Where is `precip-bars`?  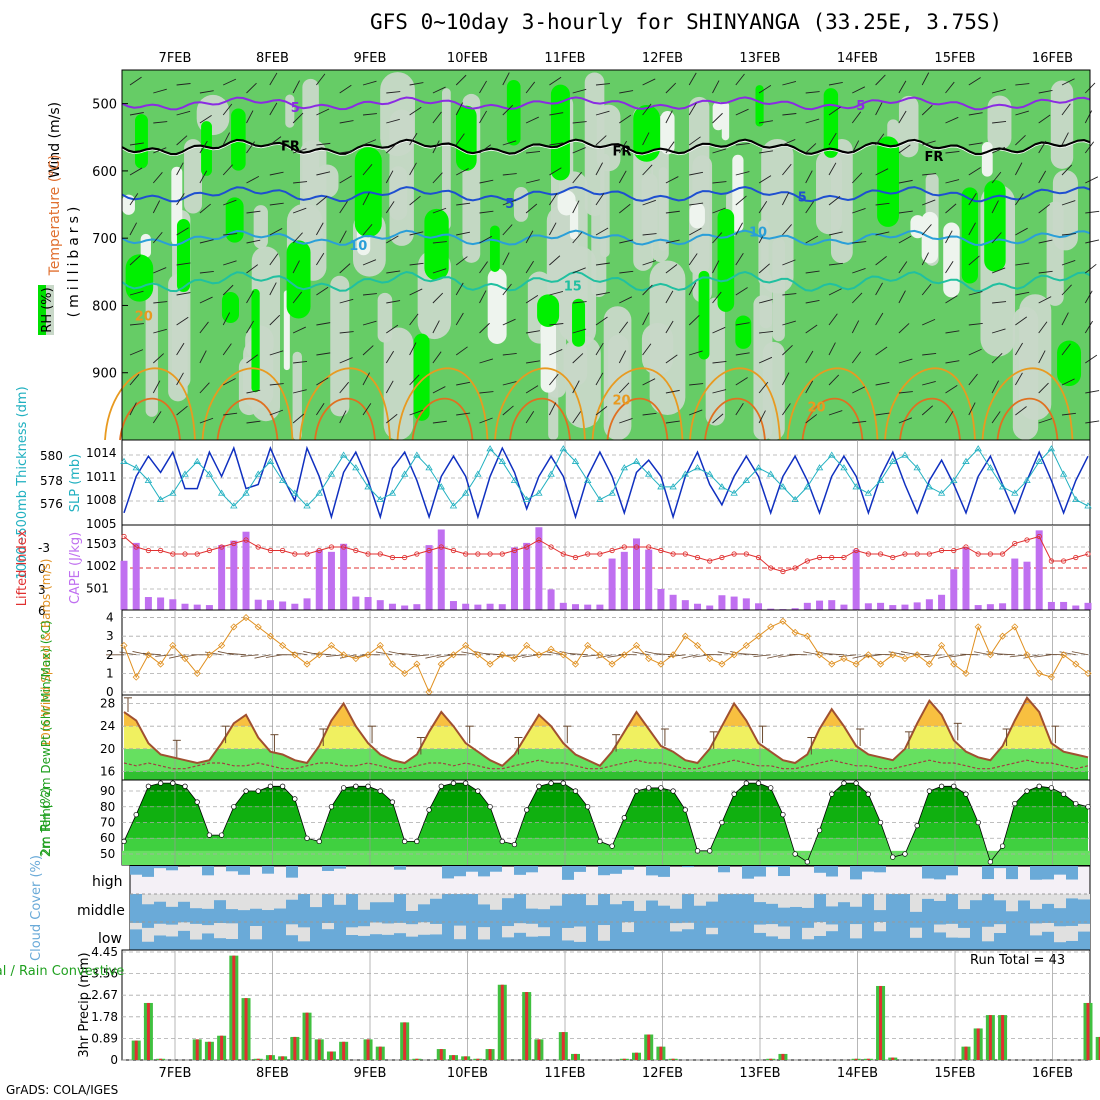 precip-bars is located at coordinates (615, 1007).